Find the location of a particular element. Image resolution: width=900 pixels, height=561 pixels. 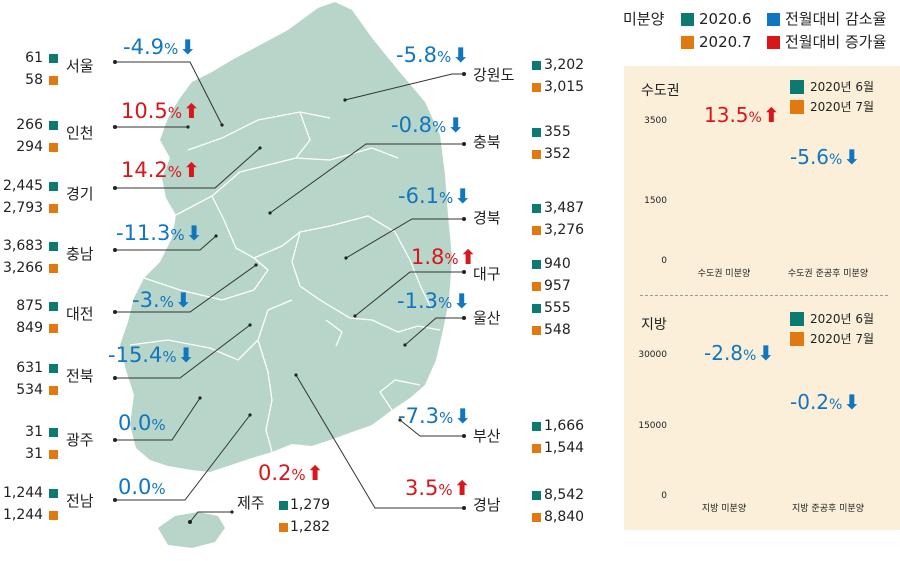

change-percent: -7.3%⬇ is located at coordinates (434, 417).